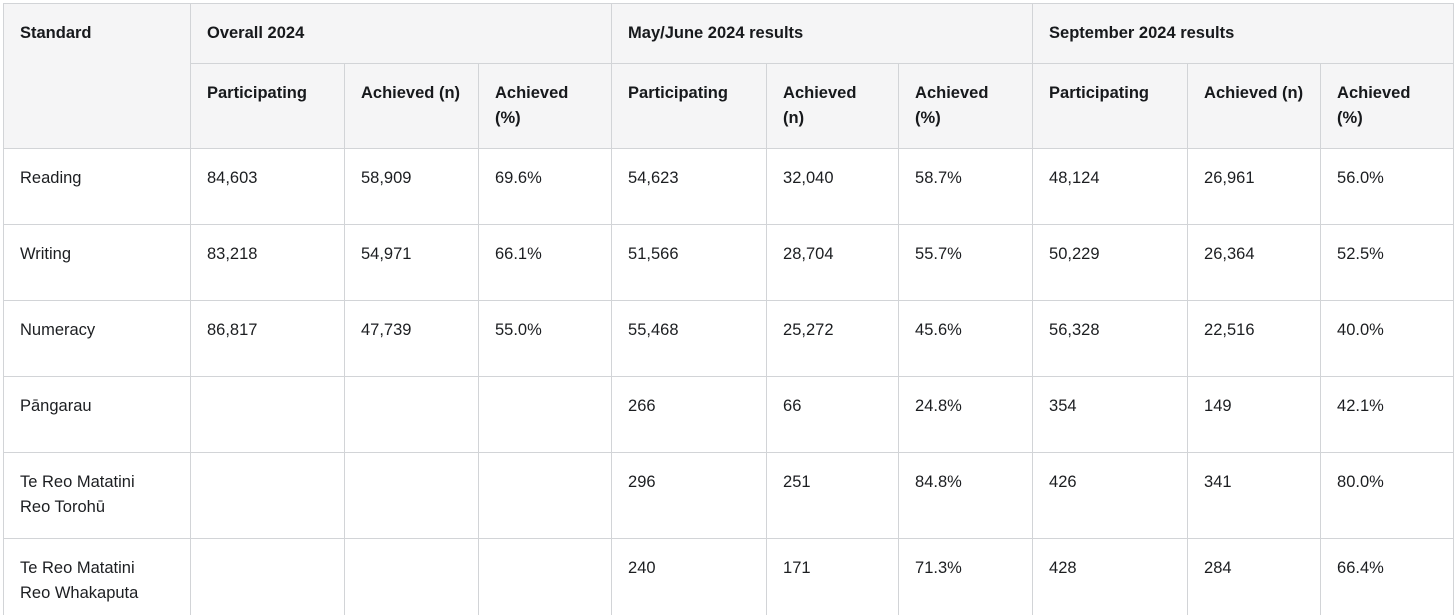 The width and height of the screenshot is (1456, 615). I want to click on cell-september-achieved-pct: 80.0%, so click(1387, 495).